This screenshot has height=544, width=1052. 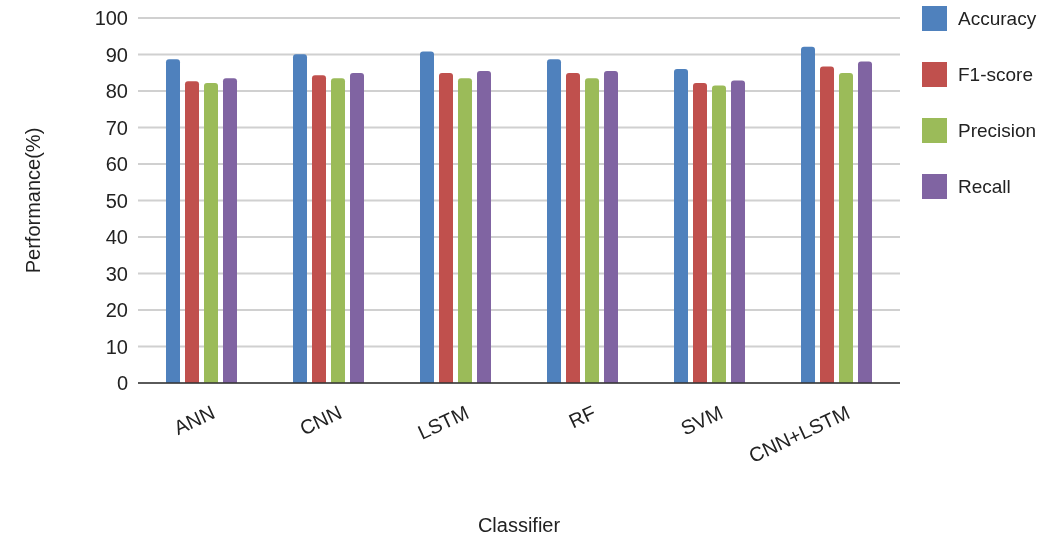 I want to click on legend-label: Precision, so click(x=997, y=130).